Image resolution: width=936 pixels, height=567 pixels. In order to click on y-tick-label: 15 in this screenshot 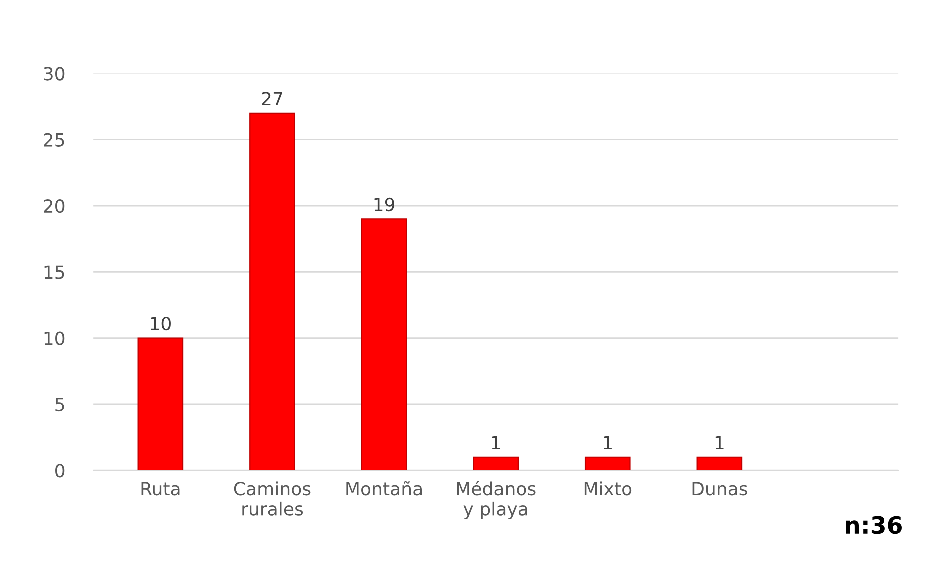, I will do `click(54, 273)`.